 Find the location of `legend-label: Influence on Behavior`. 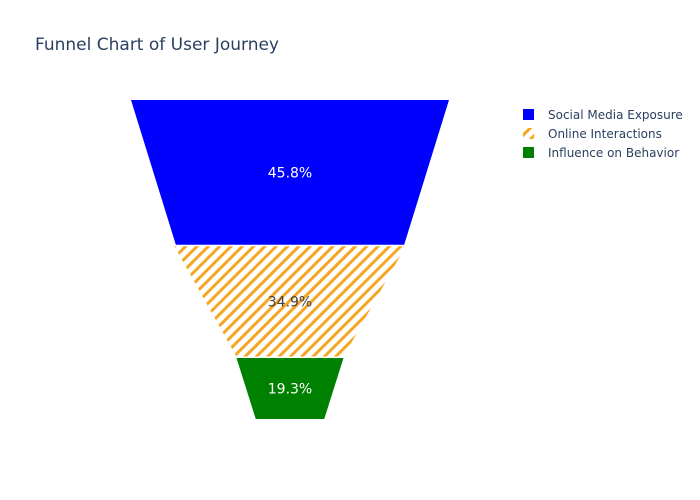

legend-label: Influence on Behavior is located at coordinates (613, 153).